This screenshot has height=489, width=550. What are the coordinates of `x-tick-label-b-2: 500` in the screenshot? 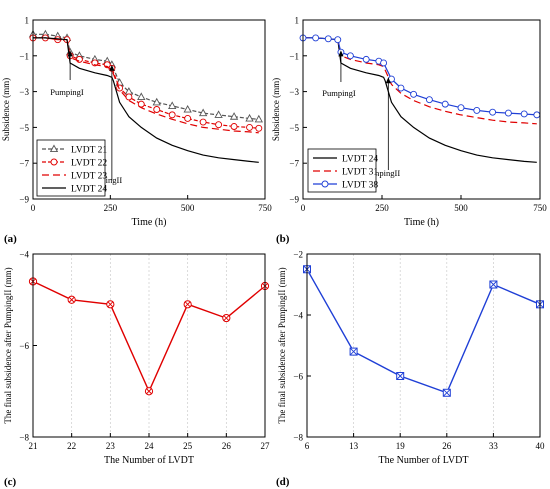 It's located at (461, 208).